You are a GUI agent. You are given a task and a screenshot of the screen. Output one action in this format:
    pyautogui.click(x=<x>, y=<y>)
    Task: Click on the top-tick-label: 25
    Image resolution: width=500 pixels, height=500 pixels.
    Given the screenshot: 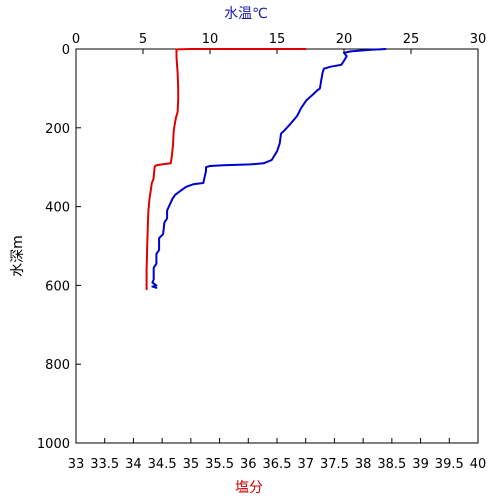 What is the action you would take?
    pyautogui.click(x=411, y=39)
    